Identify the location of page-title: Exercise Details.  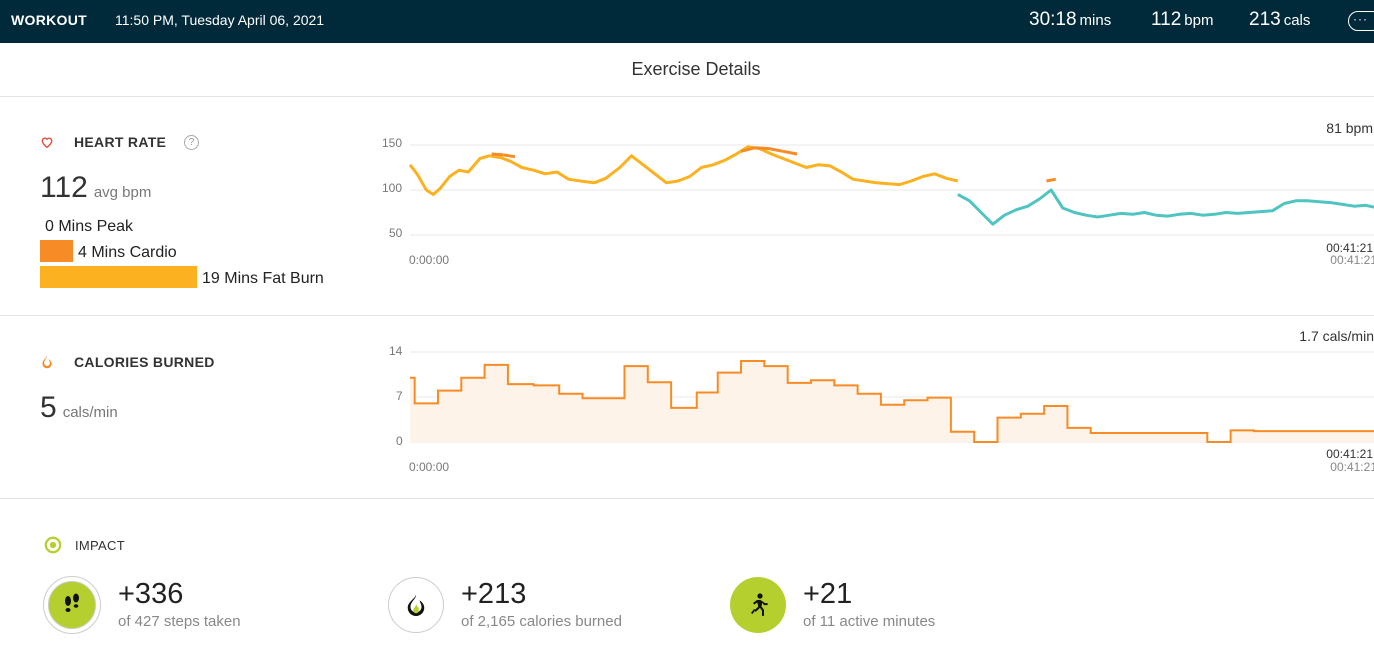
(696, 69).